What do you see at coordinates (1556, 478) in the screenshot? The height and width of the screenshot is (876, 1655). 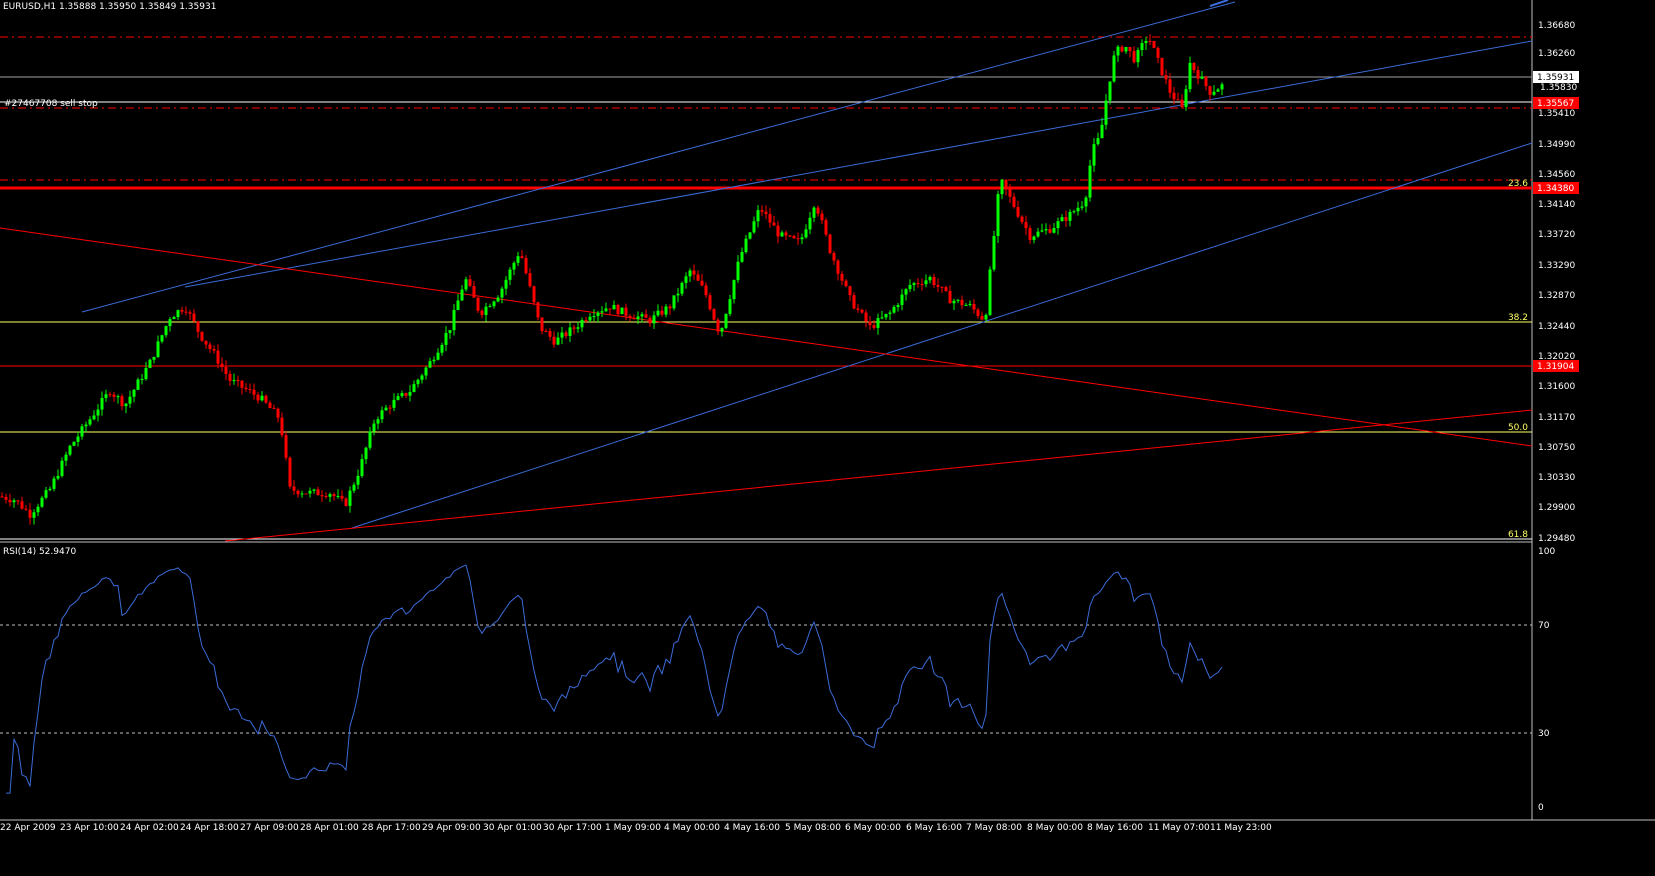 I see `price-tick: 1.30330` at bounding box center [1556, 478].